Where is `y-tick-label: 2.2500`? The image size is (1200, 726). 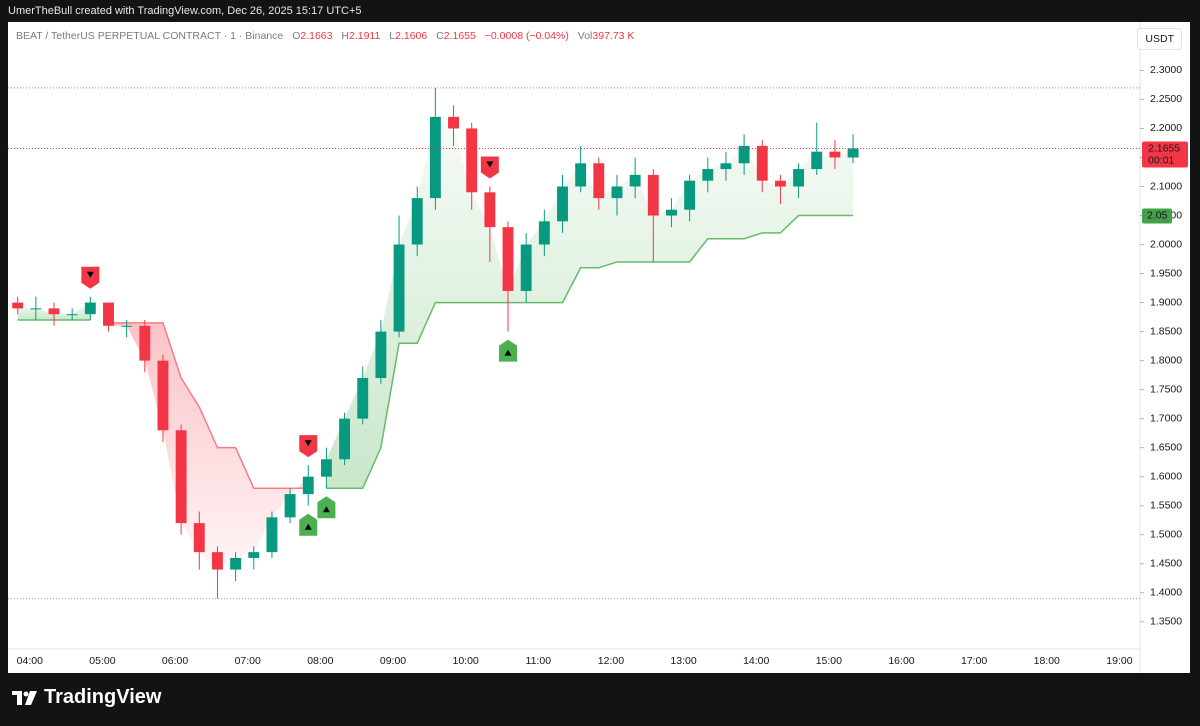
y-tick-label: 2.2500 is located at coordinates (1166, 99).